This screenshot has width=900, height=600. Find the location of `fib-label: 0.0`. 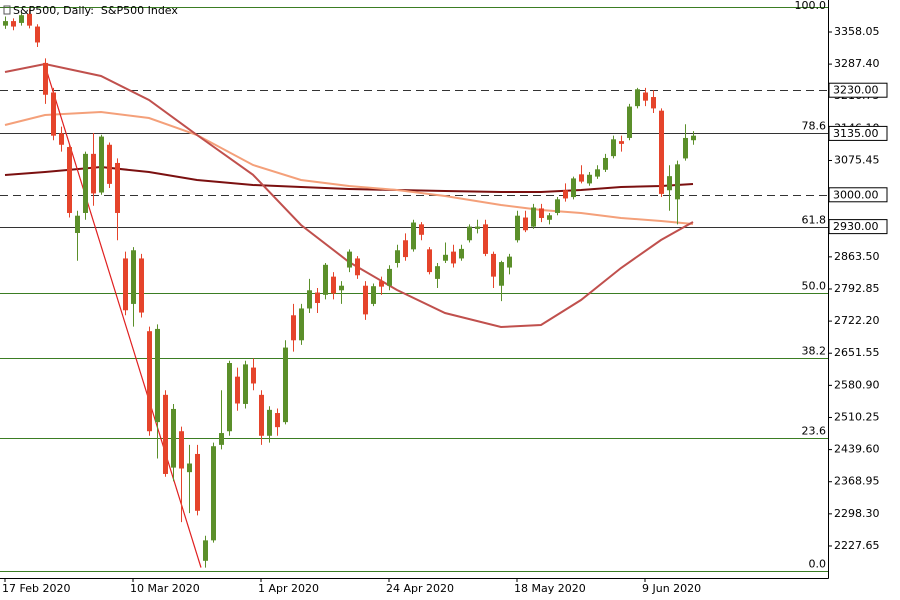

fib-label: 0.0 is located at coordinates (818, 564).